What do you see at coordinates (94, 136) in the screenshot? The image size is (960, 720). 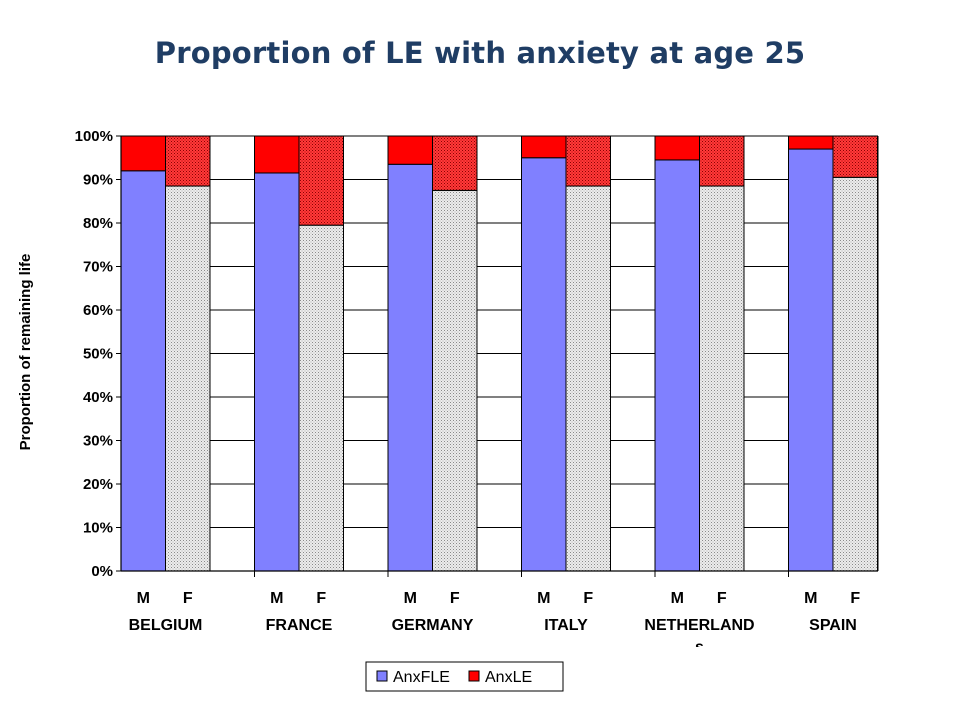 I see `y-tick-label: 100%` at bounding box center [94, 136].